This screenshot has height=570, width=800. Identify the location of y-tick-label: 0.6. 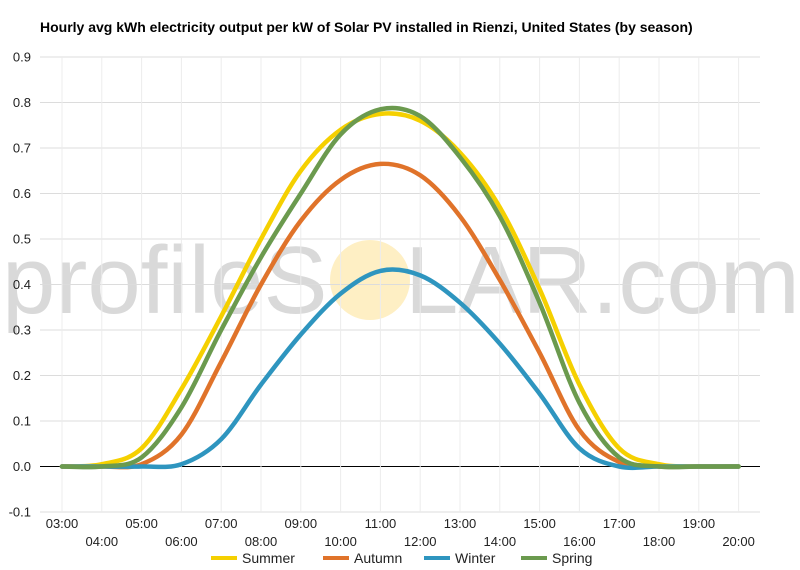
(22, 193).